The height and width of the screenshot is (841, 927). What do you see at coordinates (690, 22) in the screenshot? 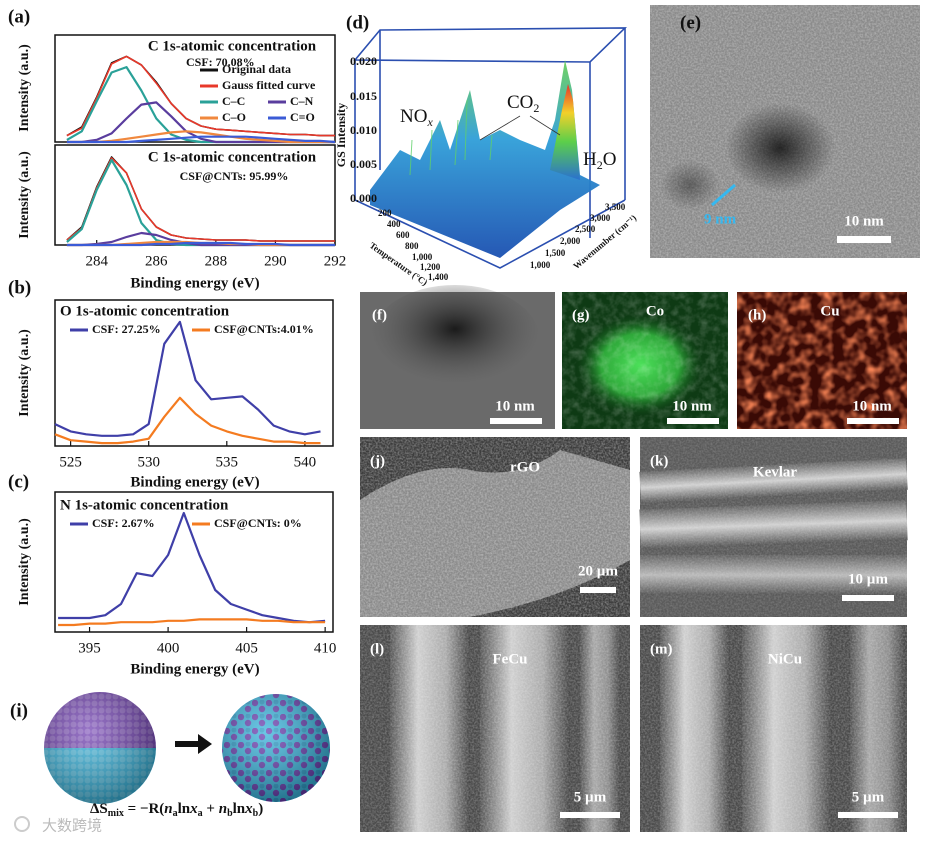
I see `panel-label: (e)` at bounding box center [690, 22].